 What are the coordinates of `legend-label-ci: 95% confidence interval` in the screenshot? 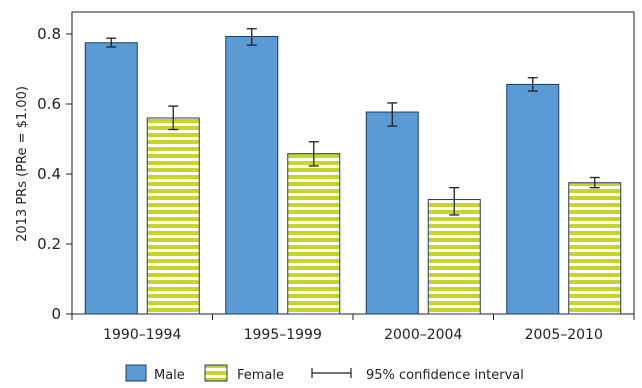 It's located at (445, 375).